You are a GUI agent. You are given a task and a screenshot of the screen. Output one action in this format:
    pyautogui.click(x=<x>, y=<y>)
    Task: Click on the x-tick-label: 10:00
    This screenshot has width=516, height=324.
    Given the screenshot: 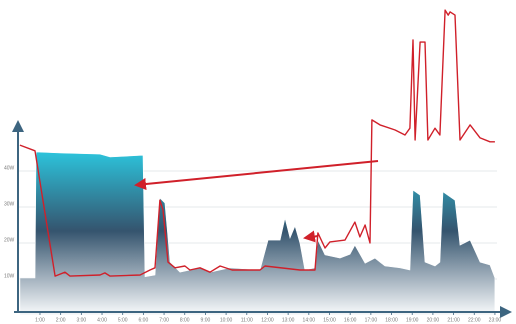 What is the action you would take?
    pyautogui.click(x=226, y=320)
    